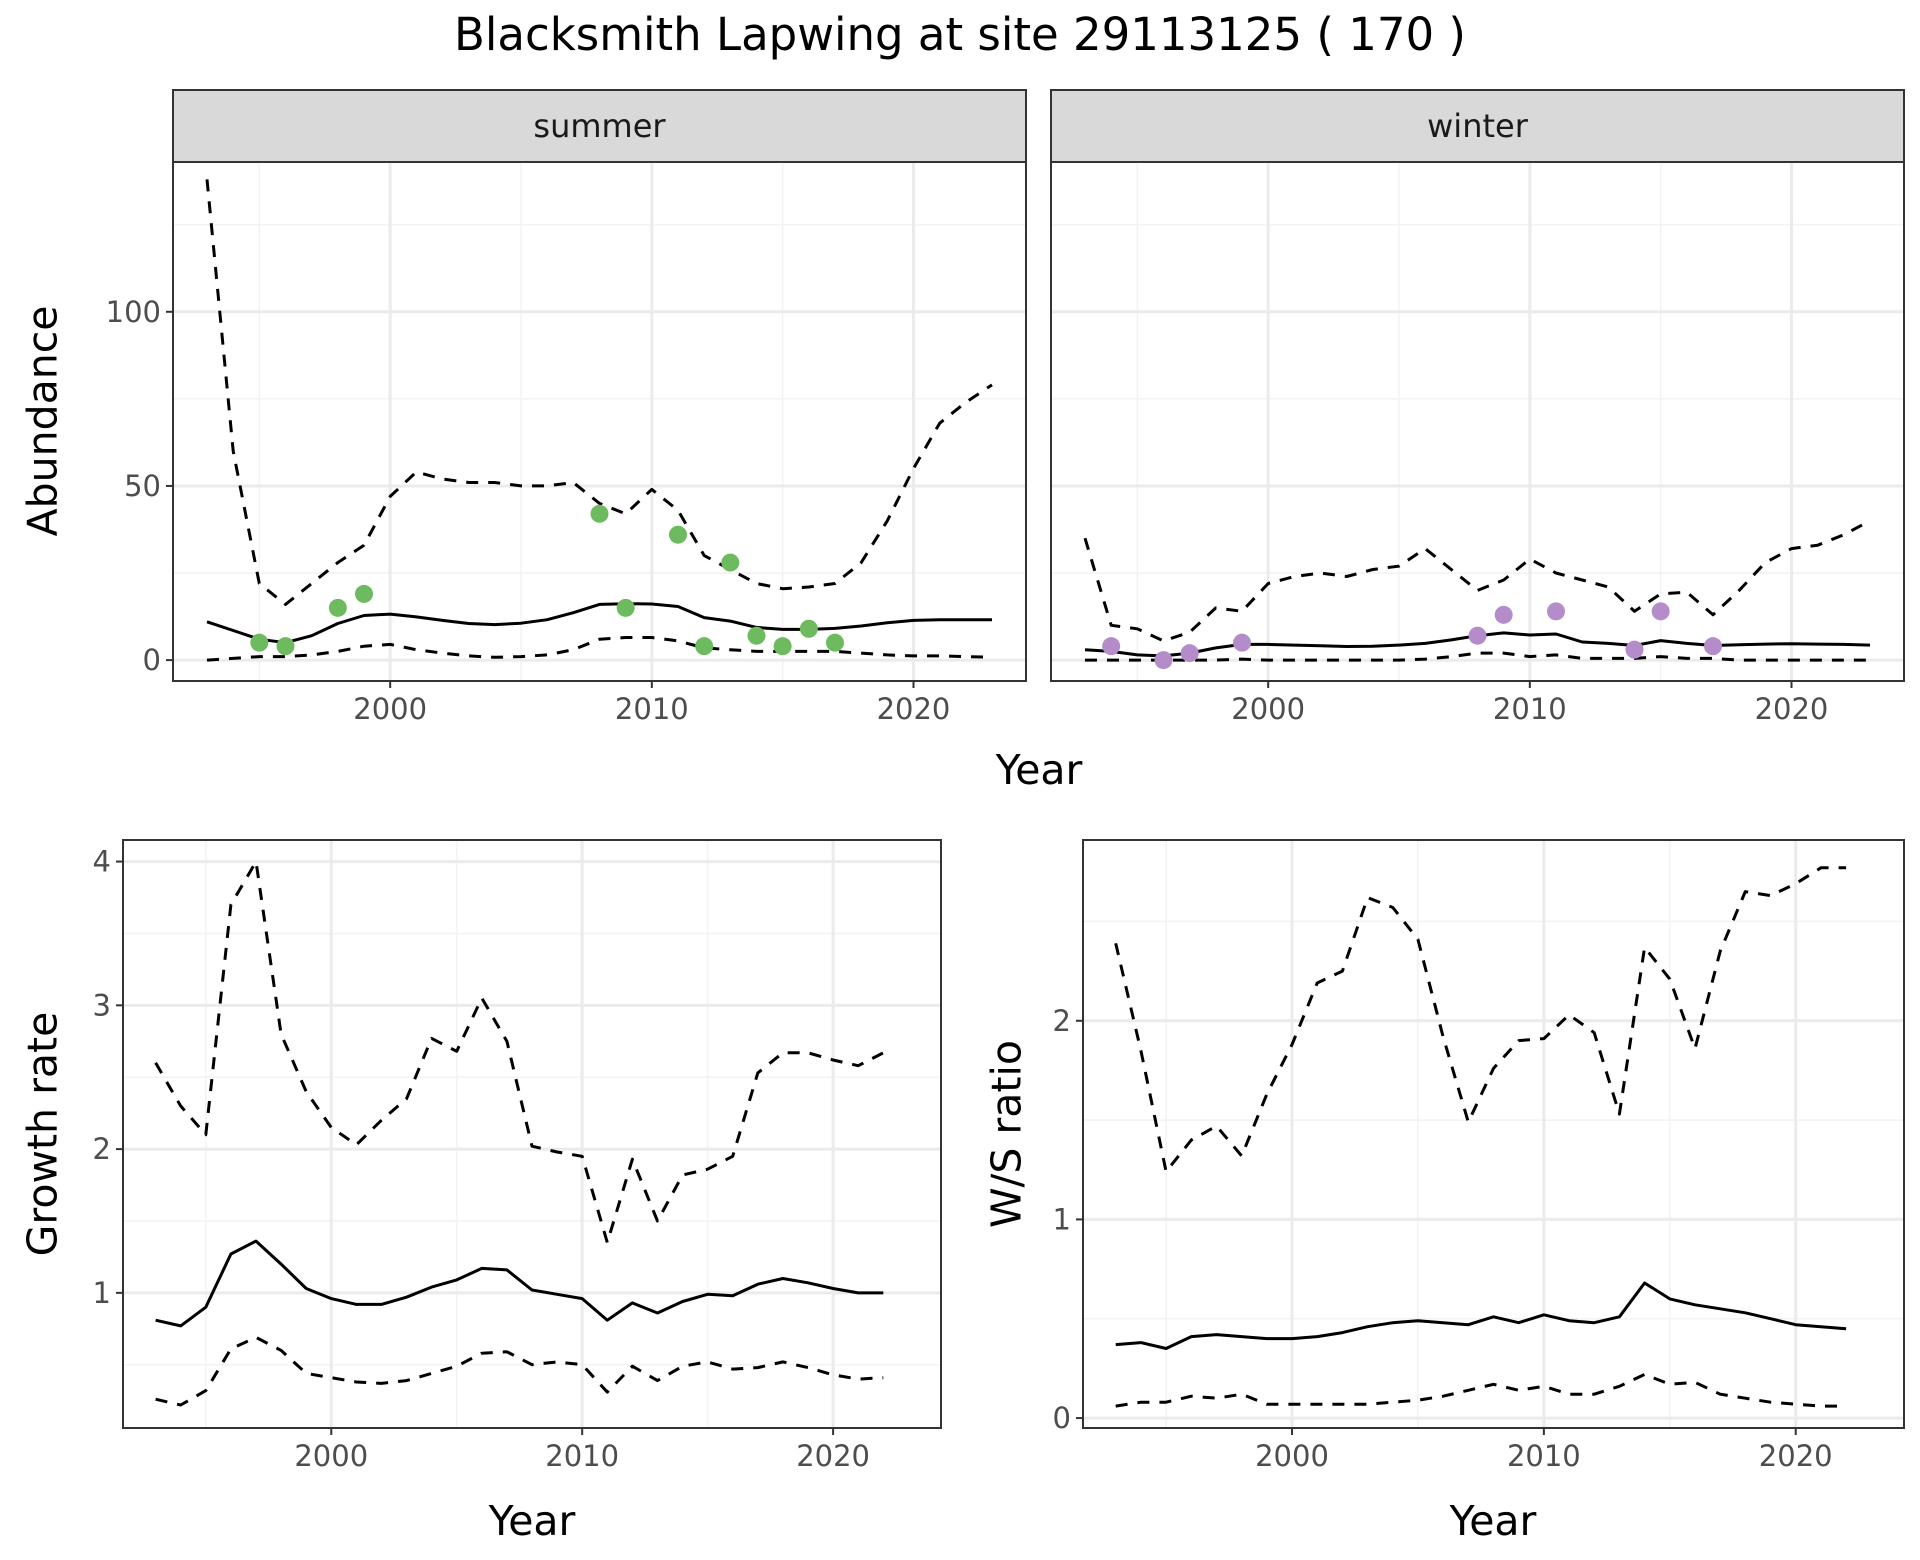 This screenshot has height=1560, width=1920. Describe the element at coordinates (133, 312) in the screenshot. I see `y-tick-label: 100` at that location.